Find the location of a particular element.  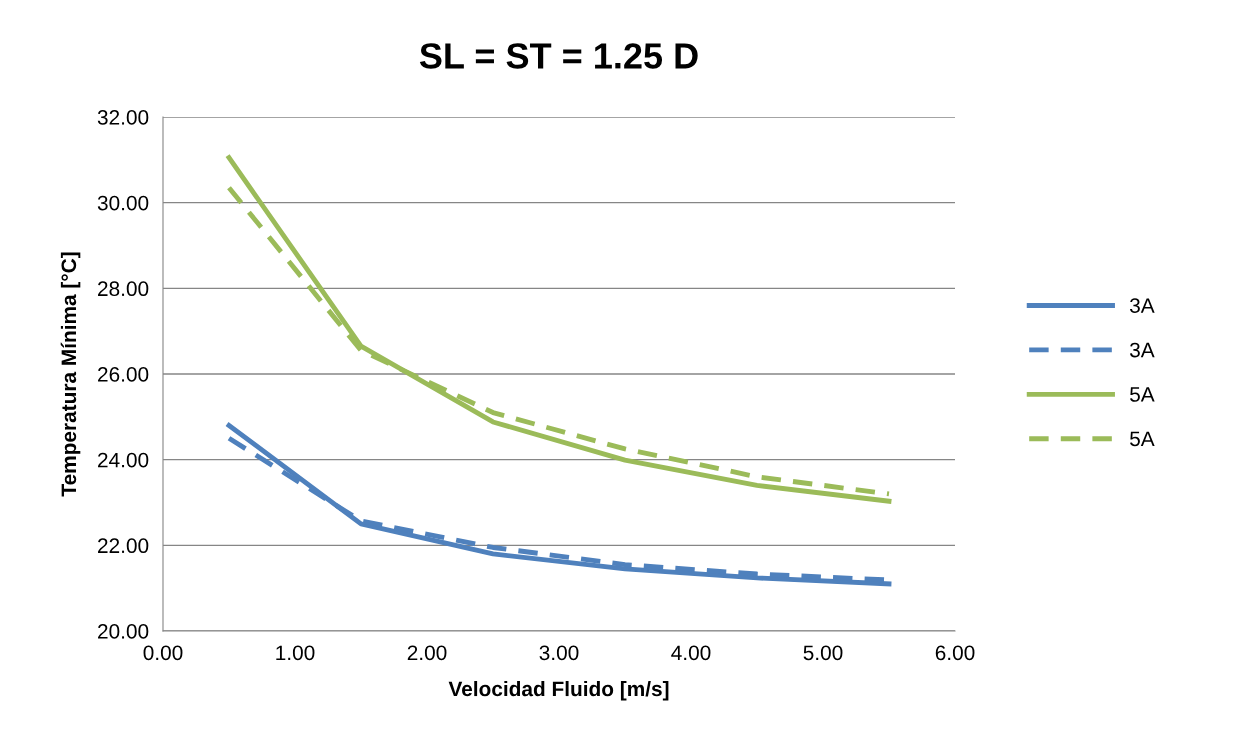

x-tick-label: 5.00 is located at coordinates (823, 653).